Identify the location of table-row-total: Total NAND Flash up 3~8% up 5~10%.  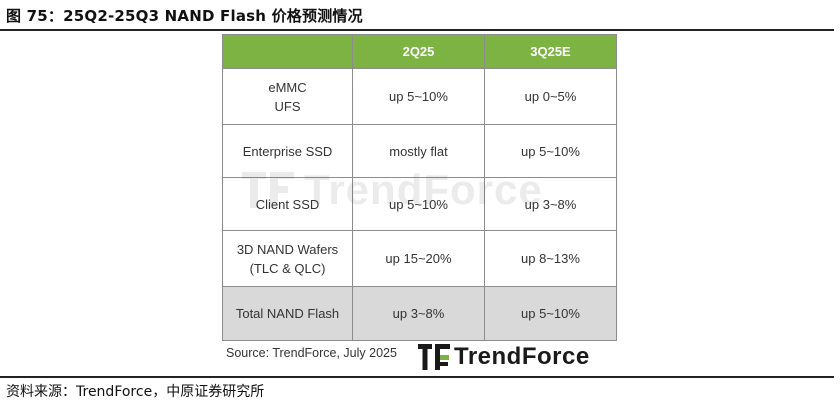
(419, 313).